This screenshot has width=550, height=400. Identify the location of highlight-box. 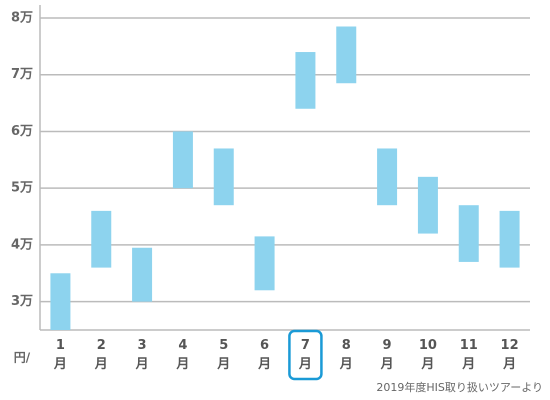
(305, 355).